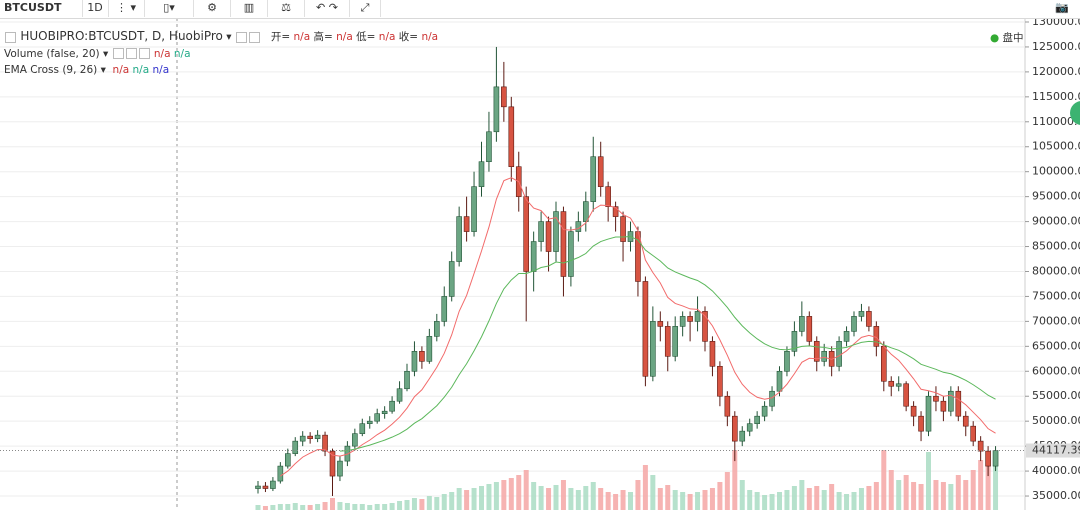  I want to click on interval-menu: ⋮ ▾, so click(126, 8).